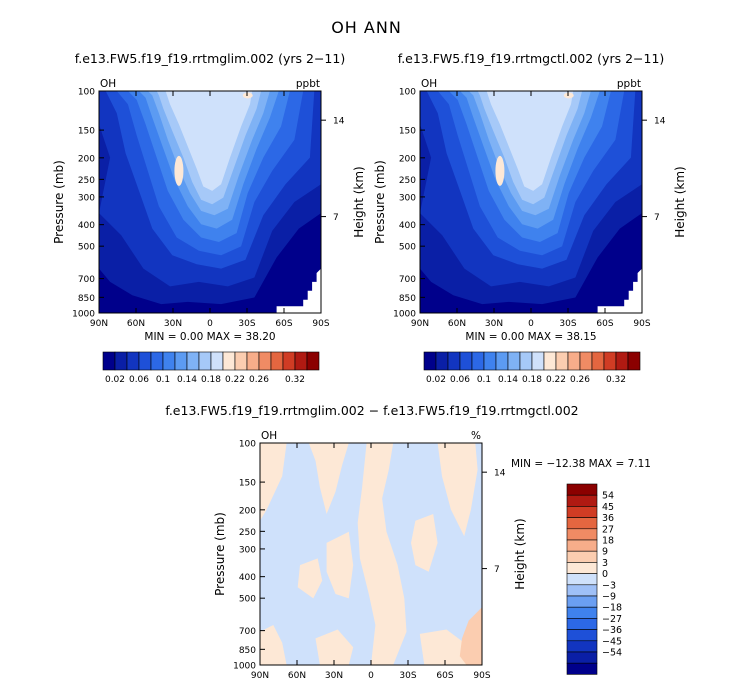 Image resolution: width=733 pixels, height=689 pixels. Describe the element at coordinates (605, 552) in the screenshot. I see `colorbar-label: 9` at that location.